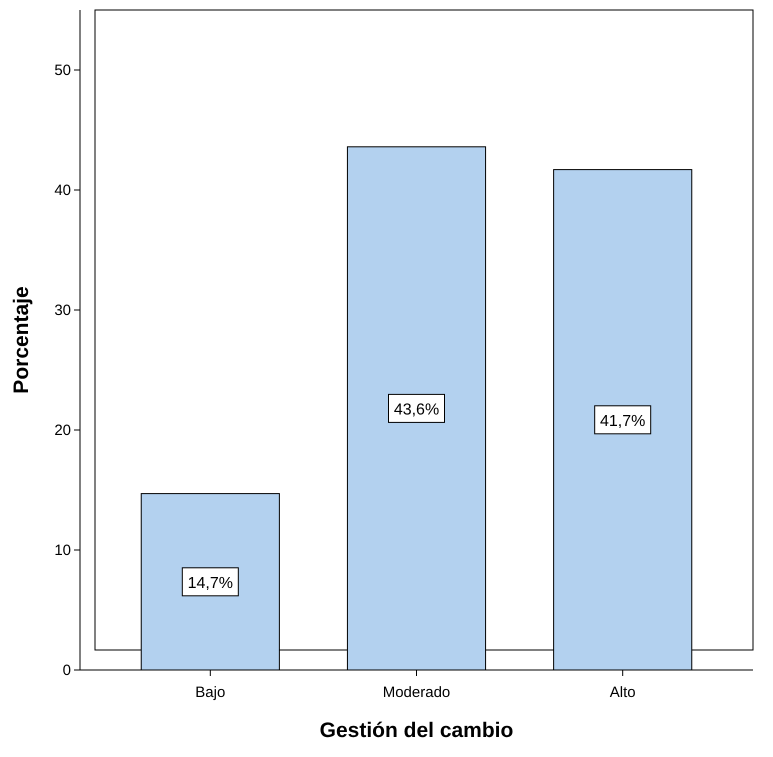 This screenshot has width=773, height=757. Describe the element at coordinates (623, 421) in the screenshot. I see `data-label: 41,7%` at that location.